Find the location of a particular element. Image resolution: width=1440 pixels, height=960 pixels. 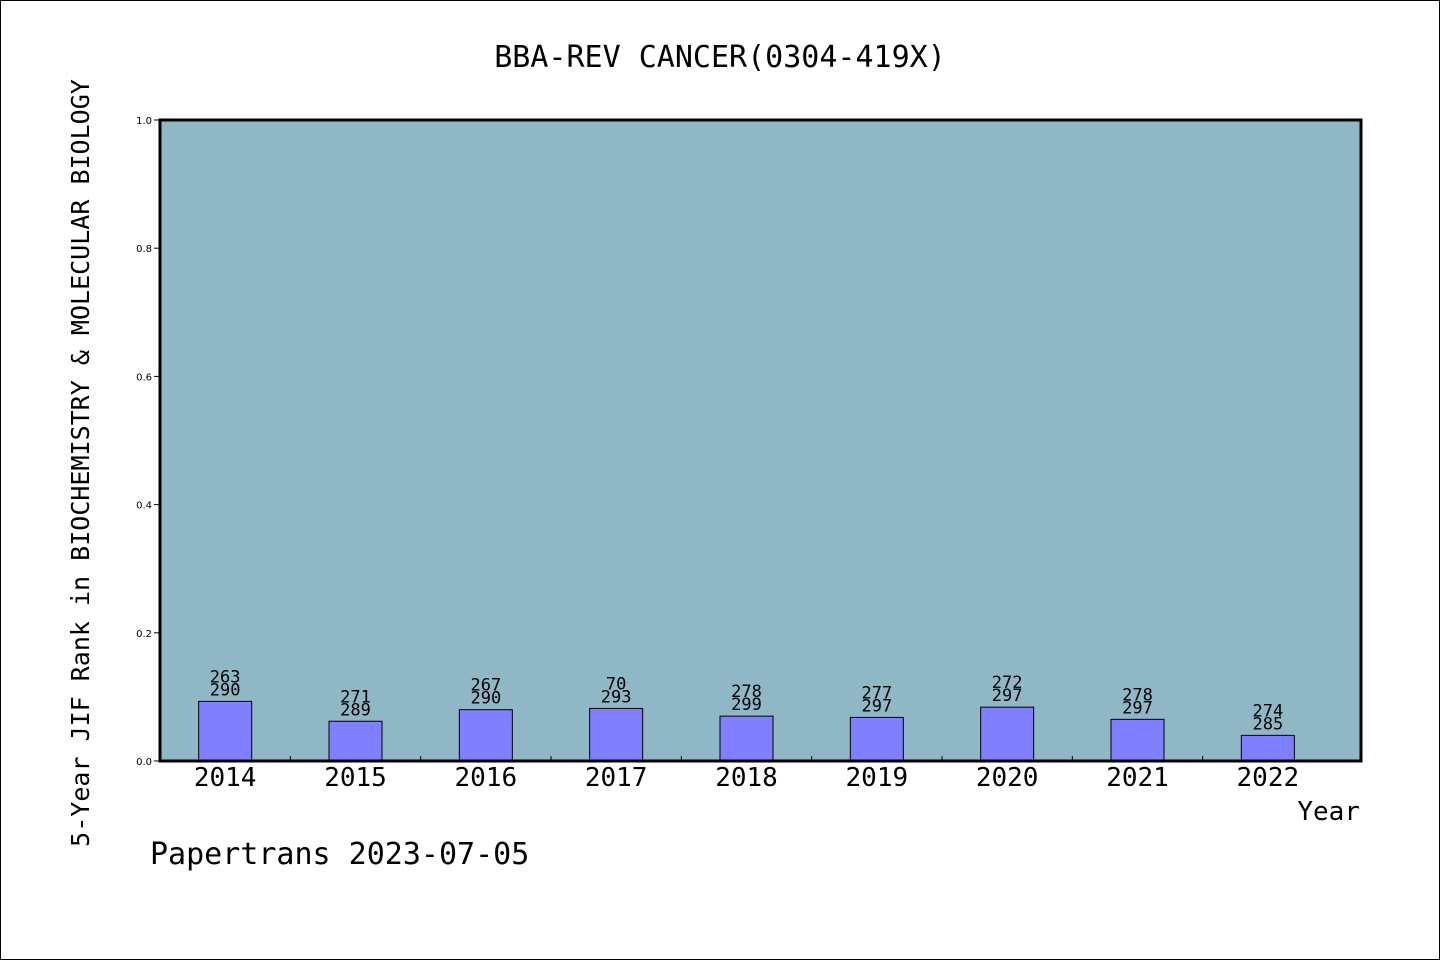

bar-2022 is located at coordinates (1267, 748).